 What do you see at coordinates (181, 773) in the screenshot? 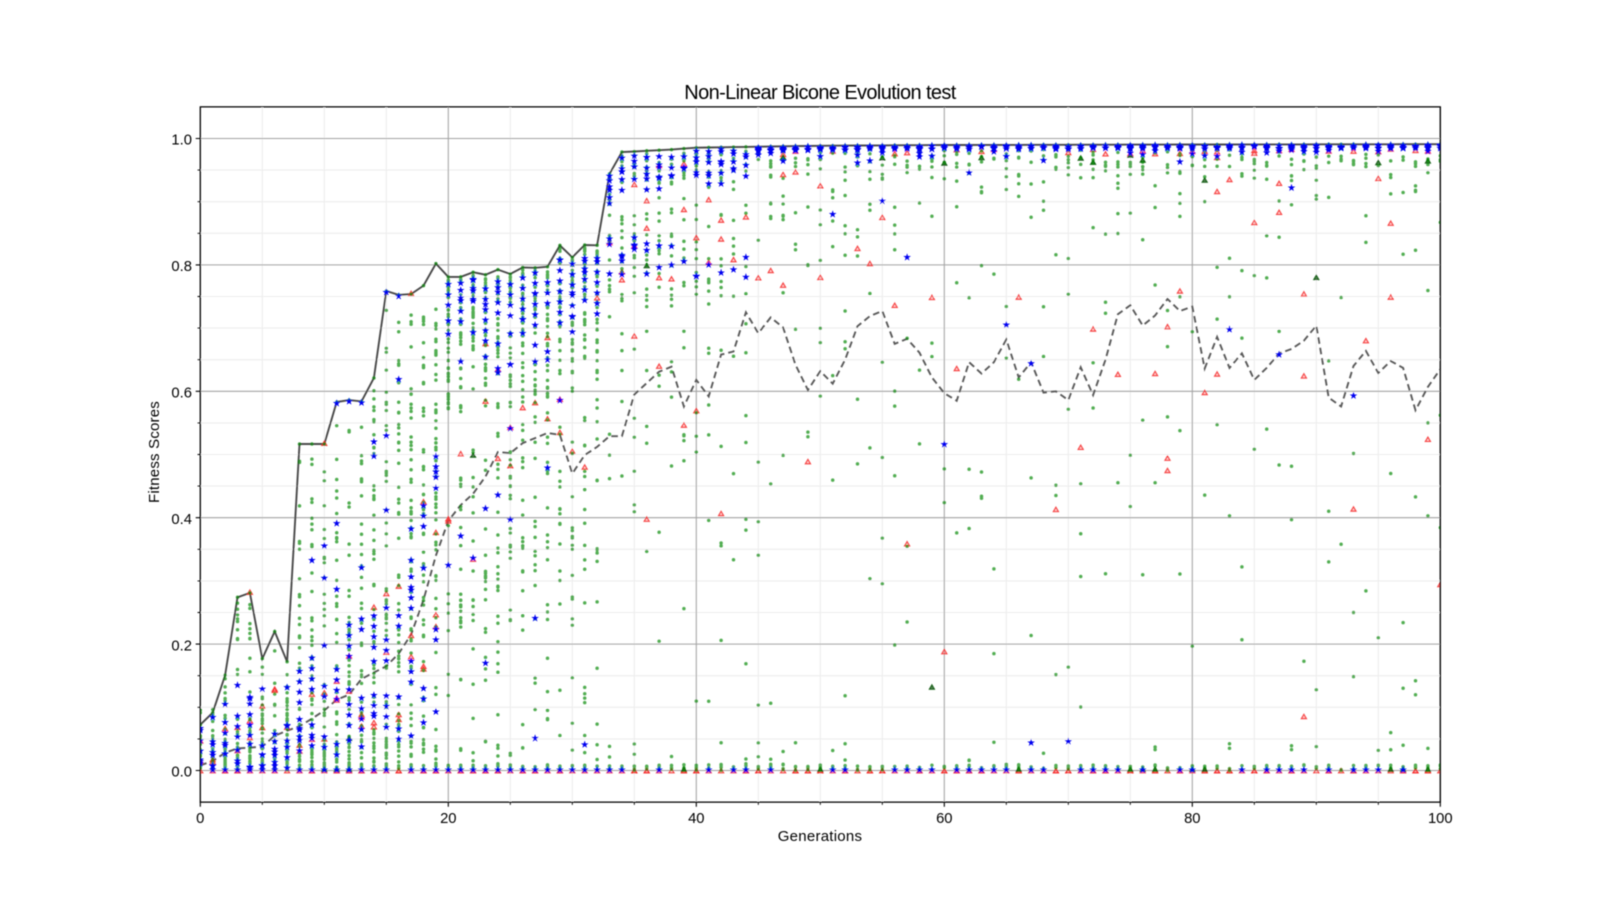
I see `svg-text: 0.0` at bounding box center [181, 773].